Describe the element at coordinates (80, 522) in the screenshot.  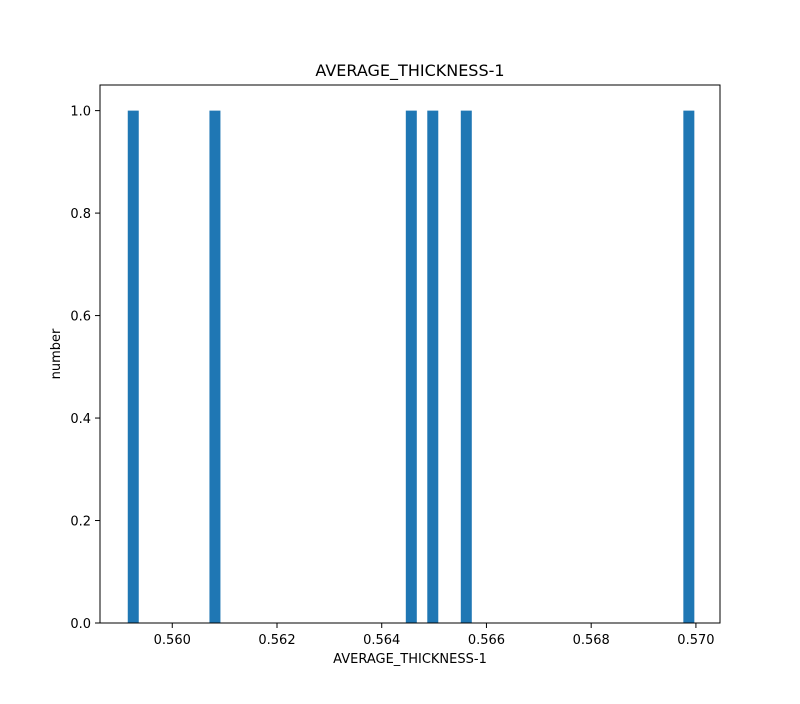
I see `y-tick-label: 0.2` at that location.